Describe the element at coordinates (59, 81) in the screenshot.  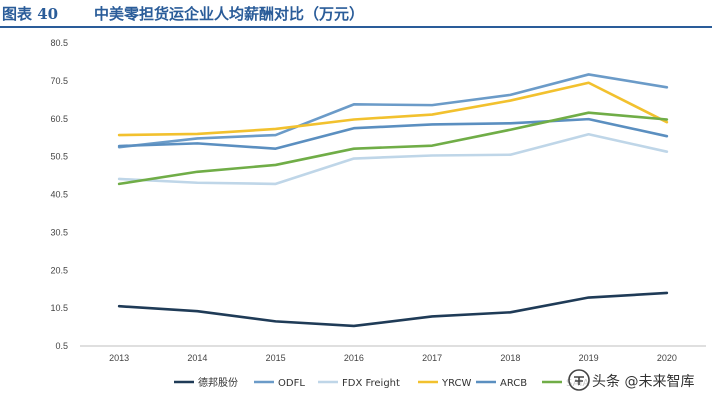
I see `y-tick-label: 70.5` at that location.